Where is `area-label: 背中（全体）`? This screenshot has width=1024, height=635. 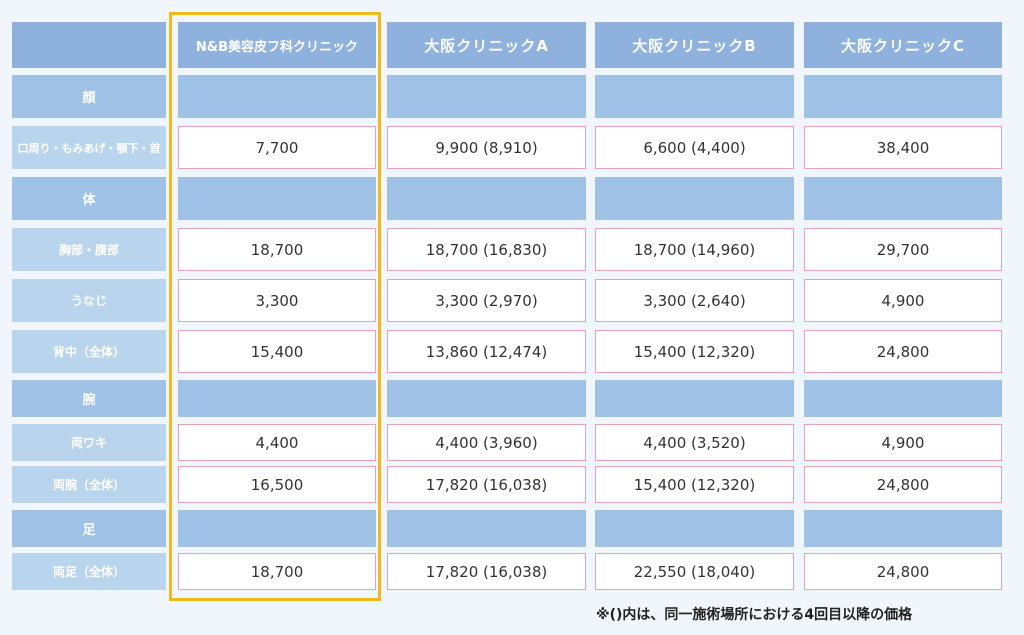 area-label: 背中（全体） is located at coordinates (89, 351).